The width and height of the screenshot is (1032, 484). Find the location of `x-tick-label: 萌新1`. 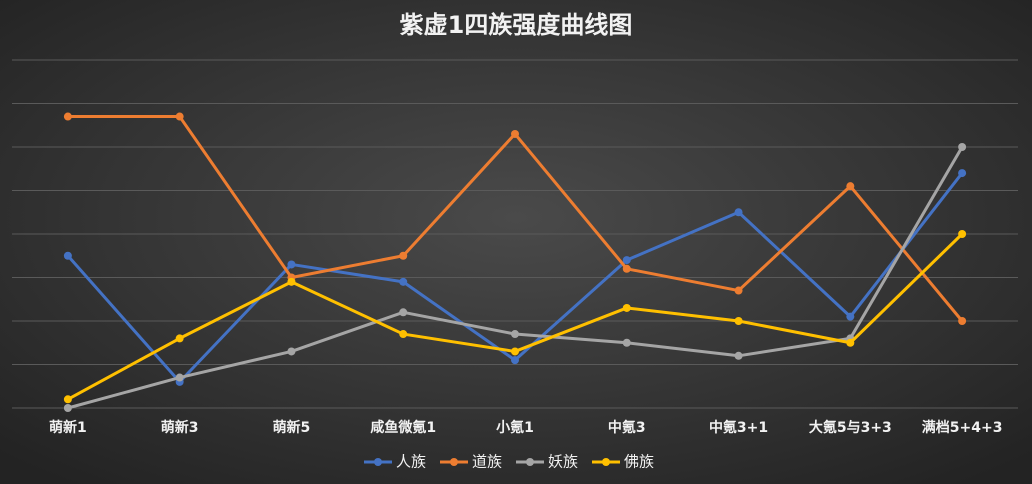

x-tick-label: 萌新1 is located at coordinates (68, 427).